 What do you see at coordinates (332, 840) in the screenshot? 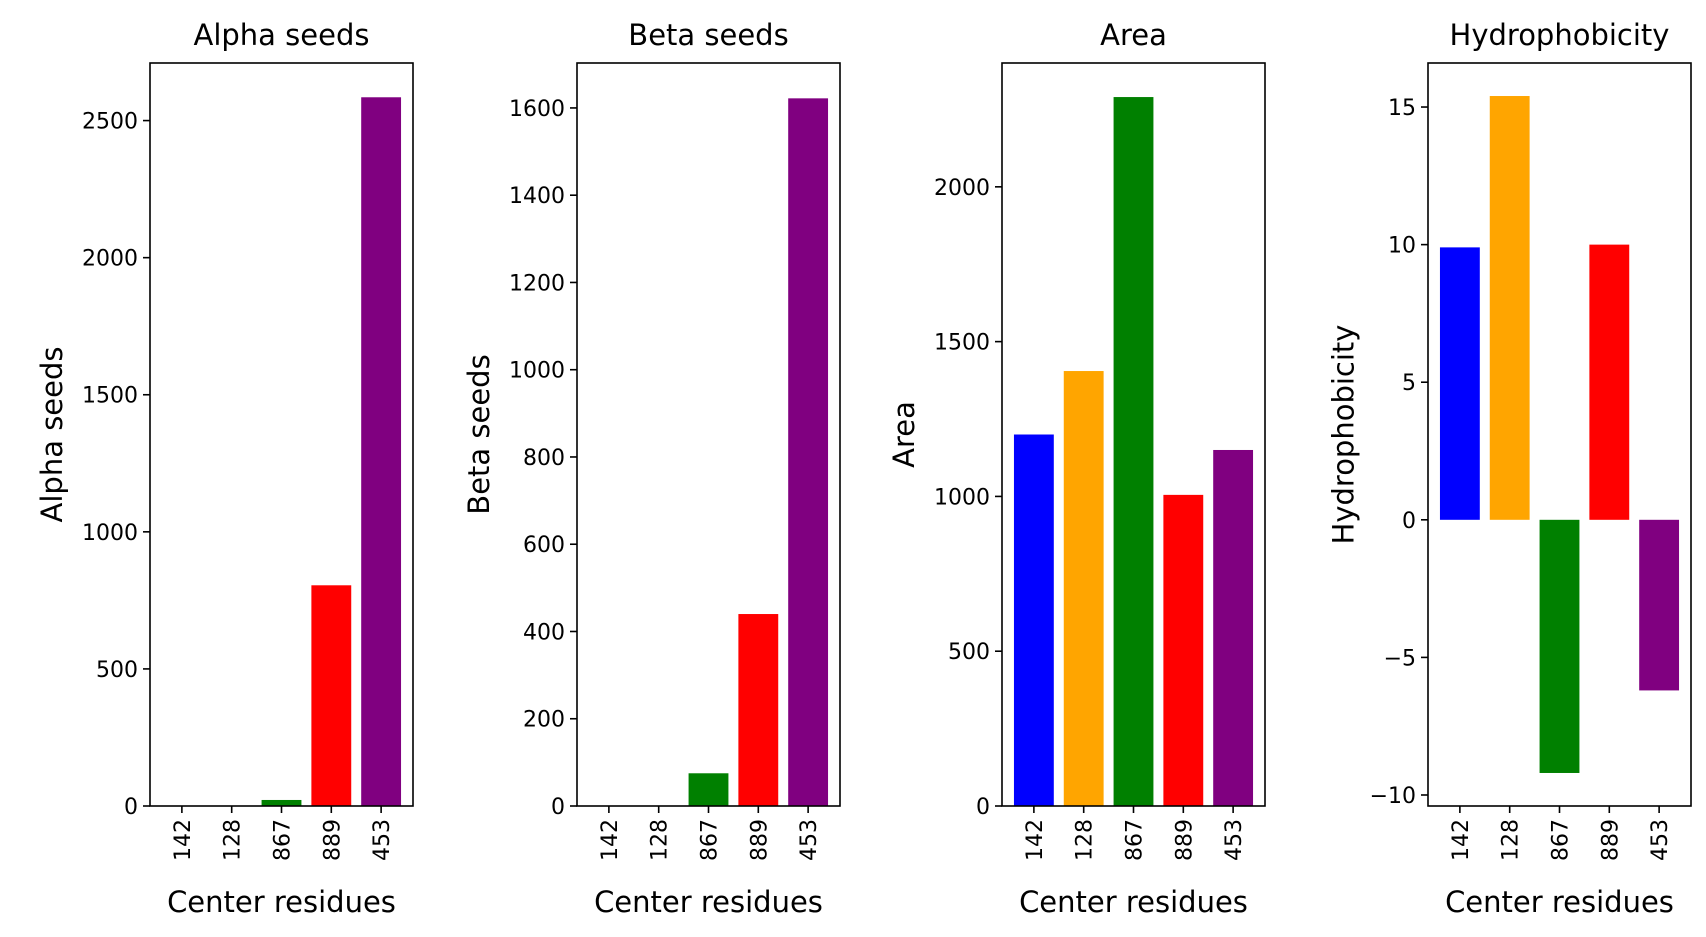
I see `alpha-seeds-xtick-label: 889` at bounding box center [332, 840].